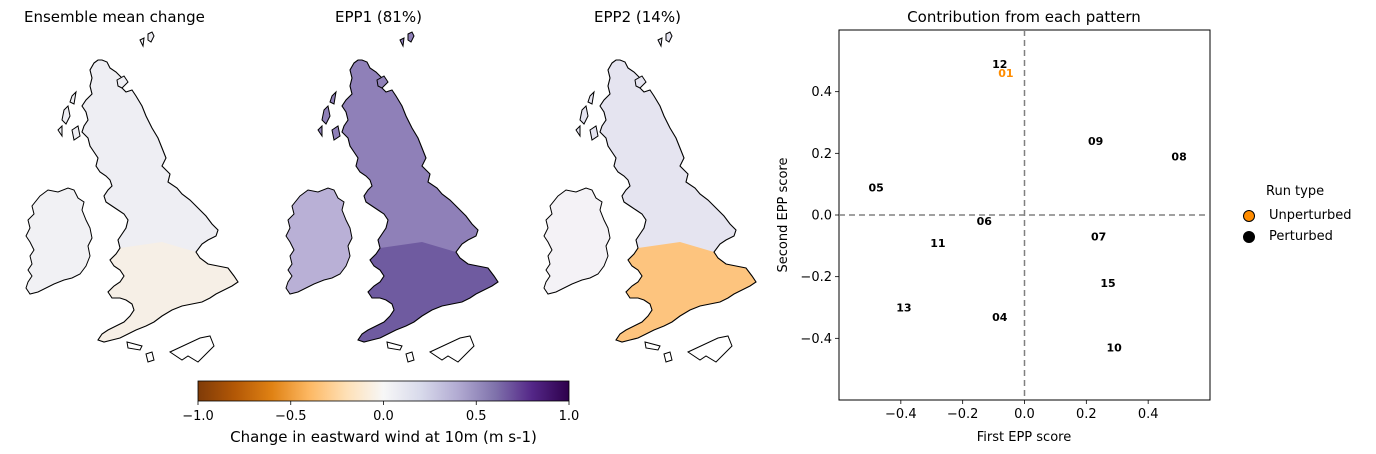  Describe the element at coordinates (783, 215) in the screenshot. I see `y-axis-label: Second EPP score` at that location.